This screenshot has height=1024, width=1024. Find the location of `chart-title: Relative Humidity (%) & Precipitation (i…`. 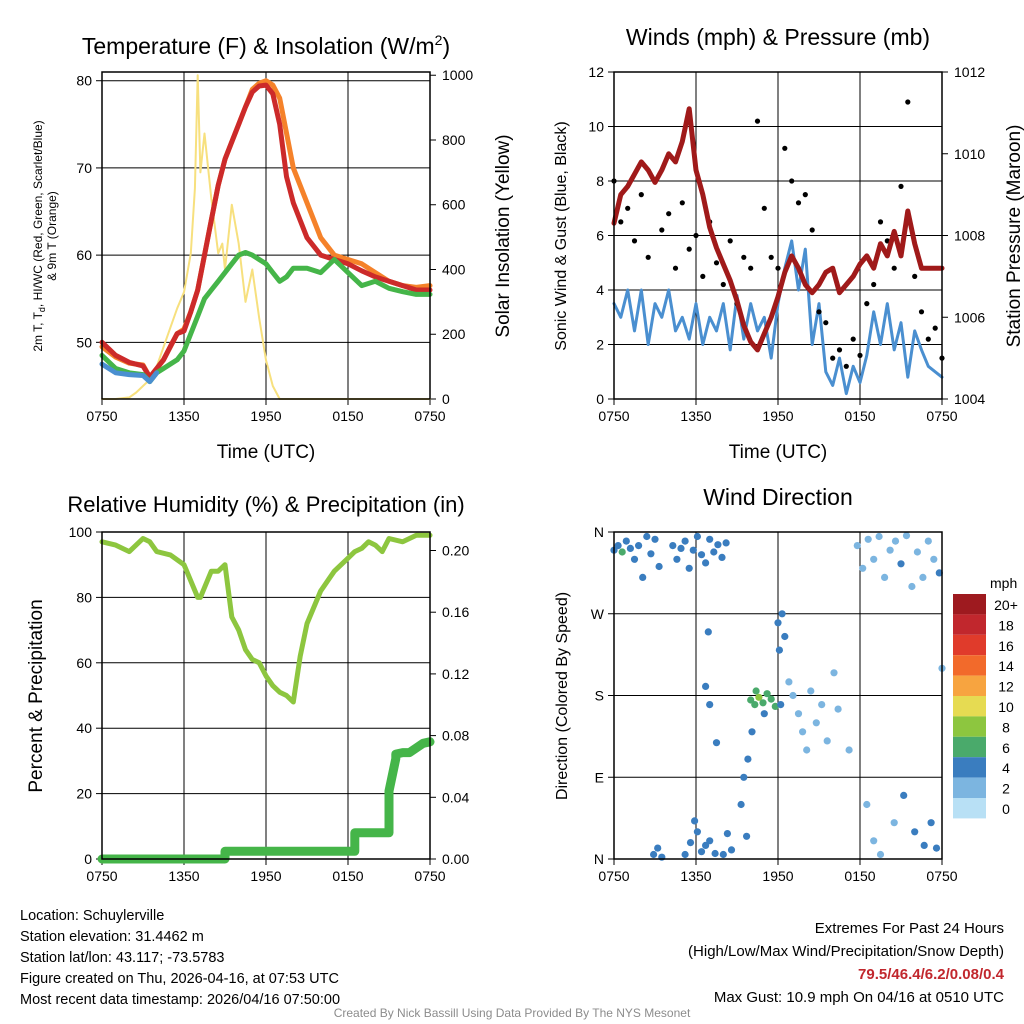

chart-title: Relative Humidity (%) & Precipitation (i… is located at coordinates (265, 504).